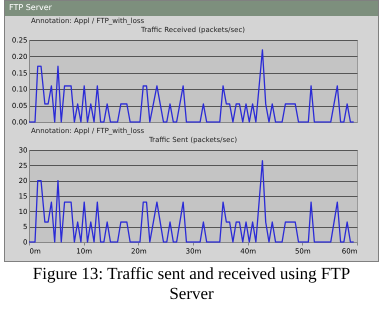  What do you see at coordinates (192, 283) in the screenshot?
I see `caption: Figure 13: Traffic sent and received using FTP Server` at bounding box center [192, 283].